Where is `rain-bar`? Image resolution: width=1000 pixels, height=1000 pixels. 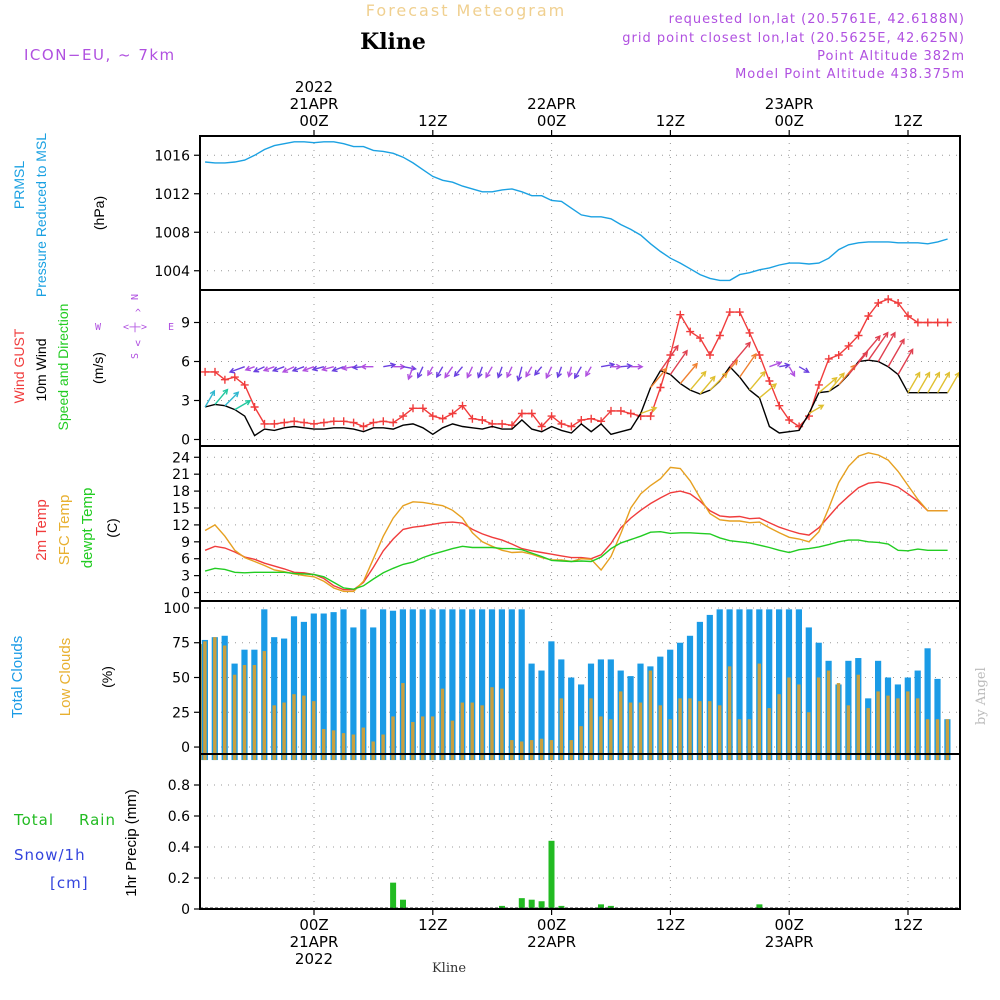 rain-bar is located at coordinates (521, 903).